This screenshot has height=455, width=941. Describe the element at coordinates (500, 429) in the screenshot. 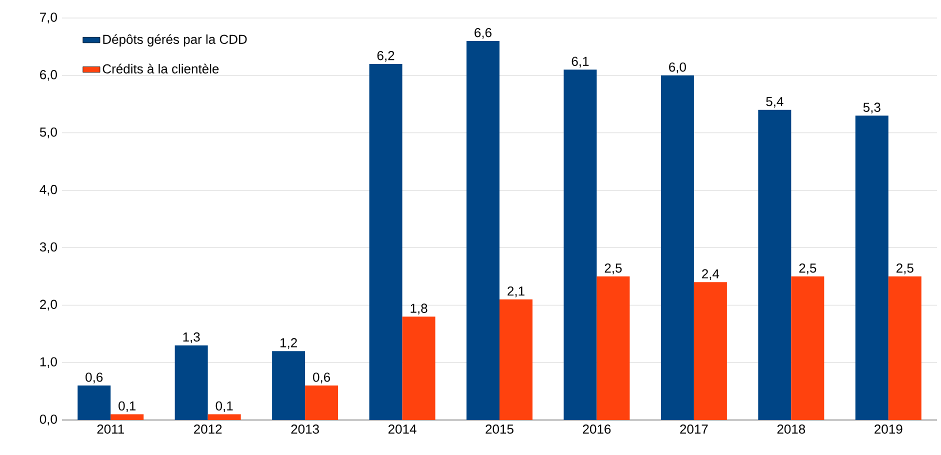

I see `x-tick-label: 2015` at that location.